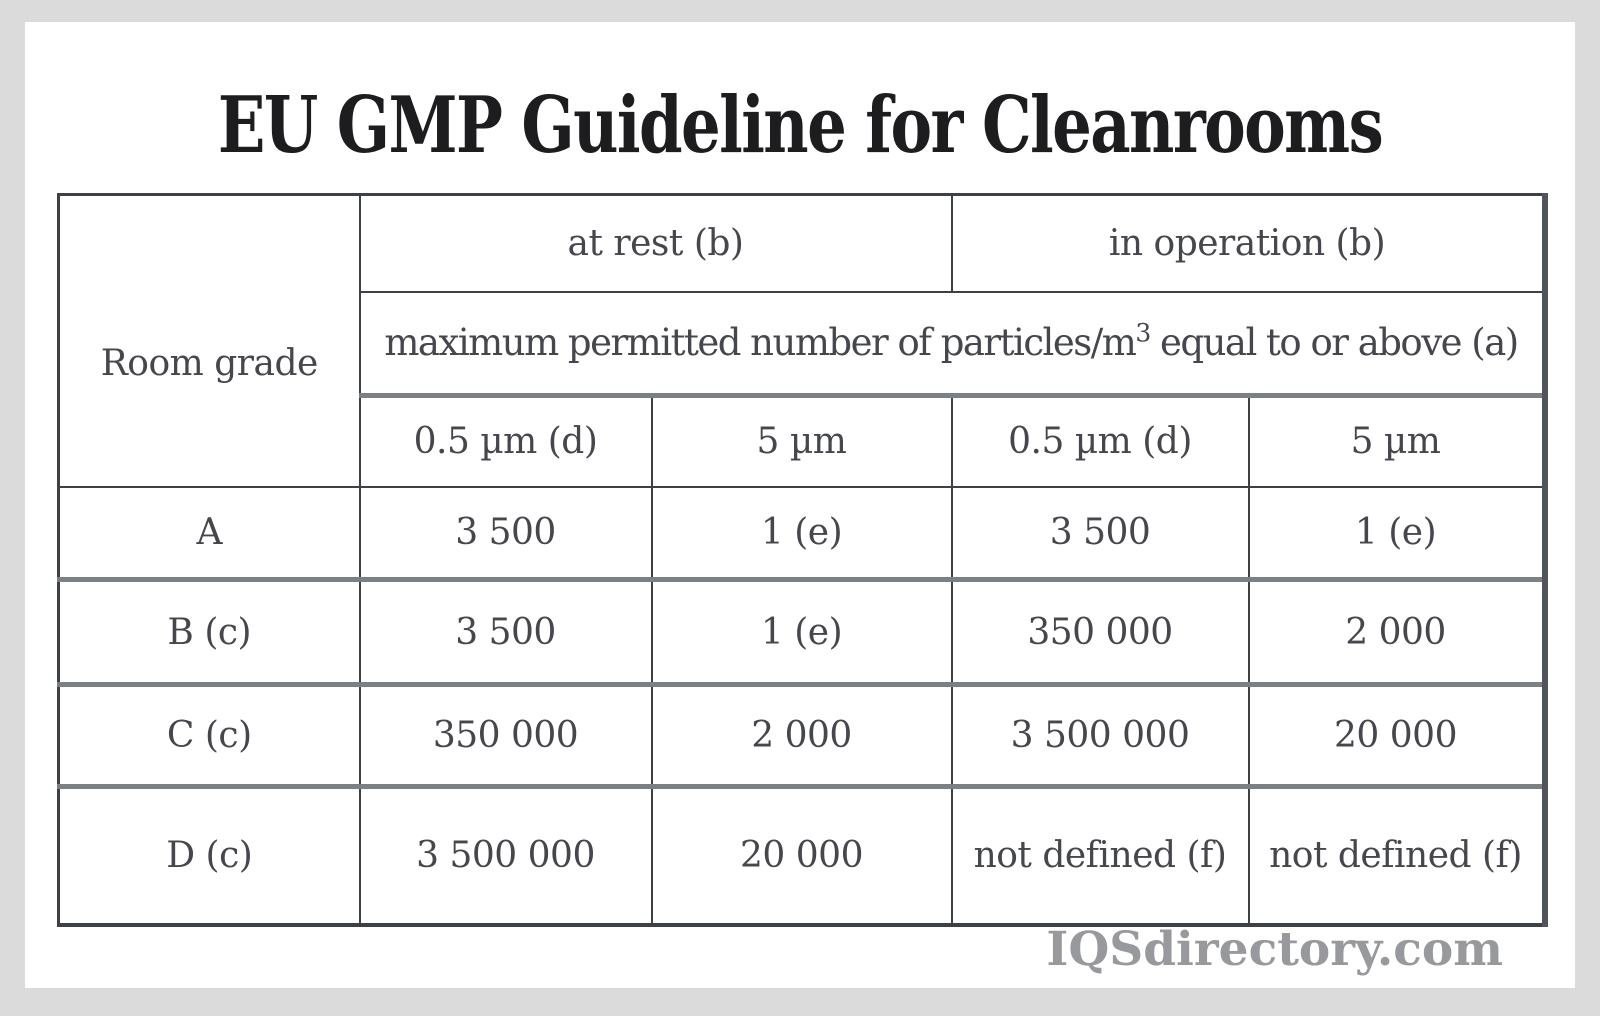  Describe the element at coordinates (760, 343) in the screenshot. I see `particles-header-text: maximum permitted number of particles/m` at that location.